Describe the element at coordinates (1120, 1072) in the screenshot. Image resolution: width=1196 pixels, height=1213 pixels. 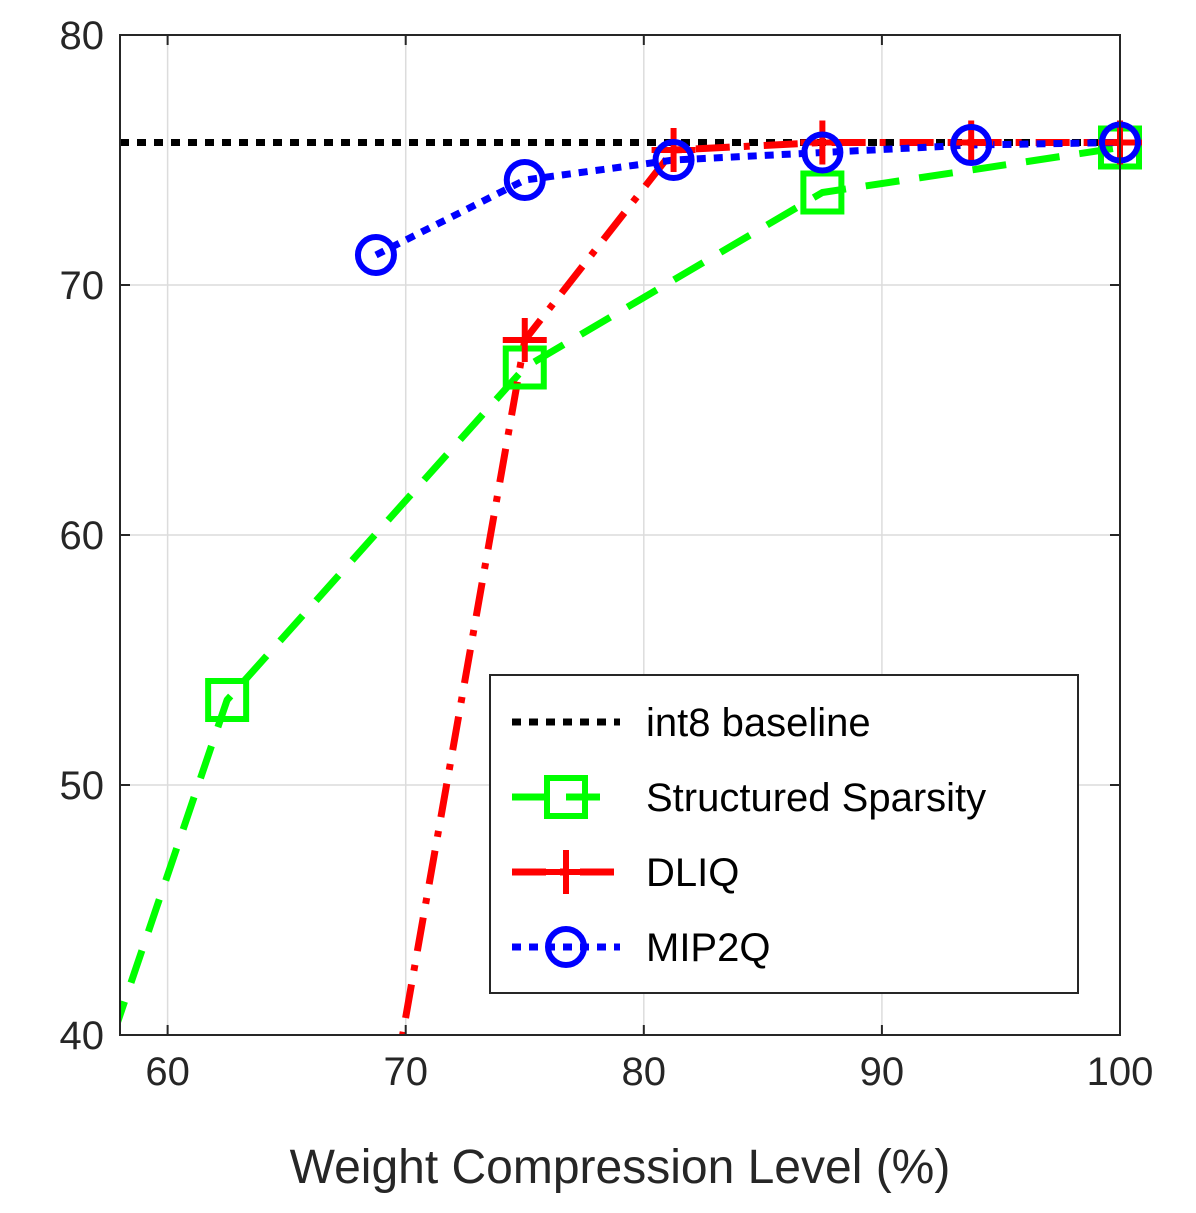
I see `x-tick-label: 100` at that location.